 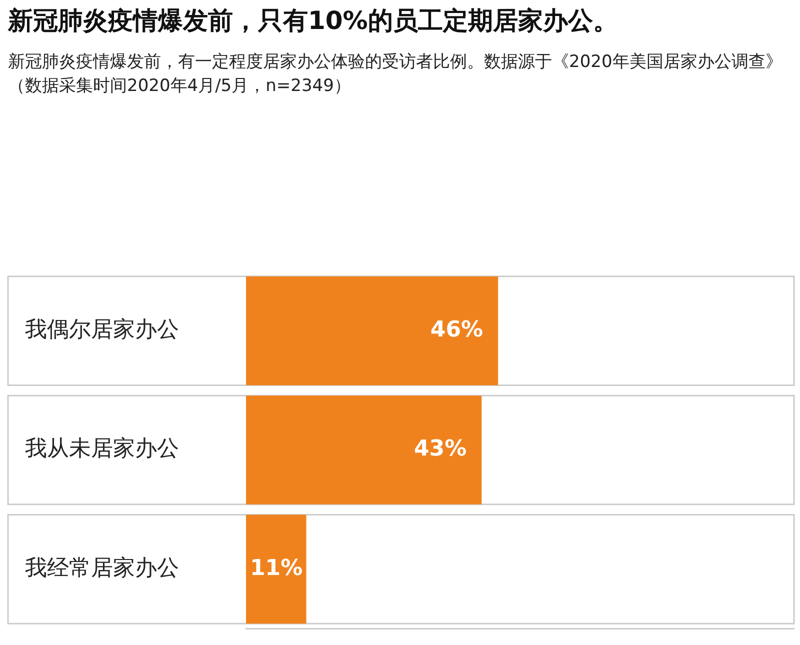 What do you see at coordinates (102, 449) in the screenshot?
I see `y-tick-label: 我从未居家办公` at bounding box center [102, 449].